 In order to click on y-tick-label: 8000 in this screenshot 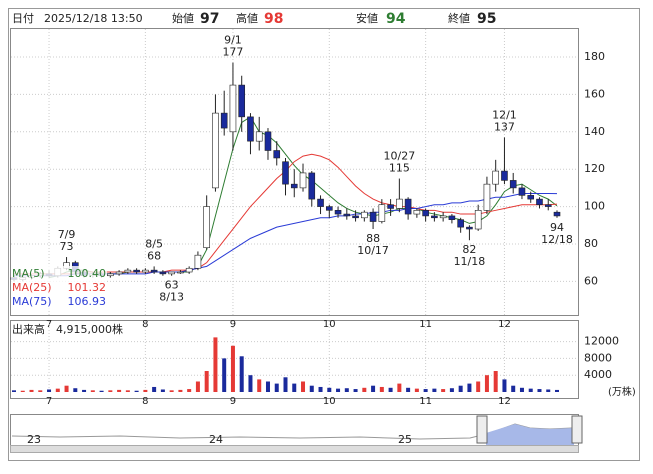, I will do `click(598, 357)`.